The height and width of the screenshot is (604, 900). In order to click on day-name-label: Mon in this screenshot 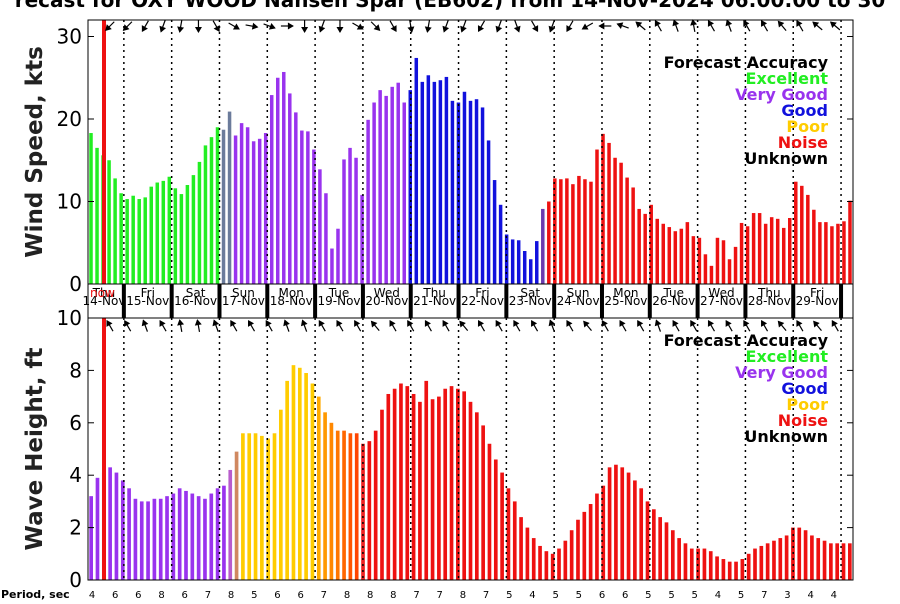, I will do `click(291, 293)`.